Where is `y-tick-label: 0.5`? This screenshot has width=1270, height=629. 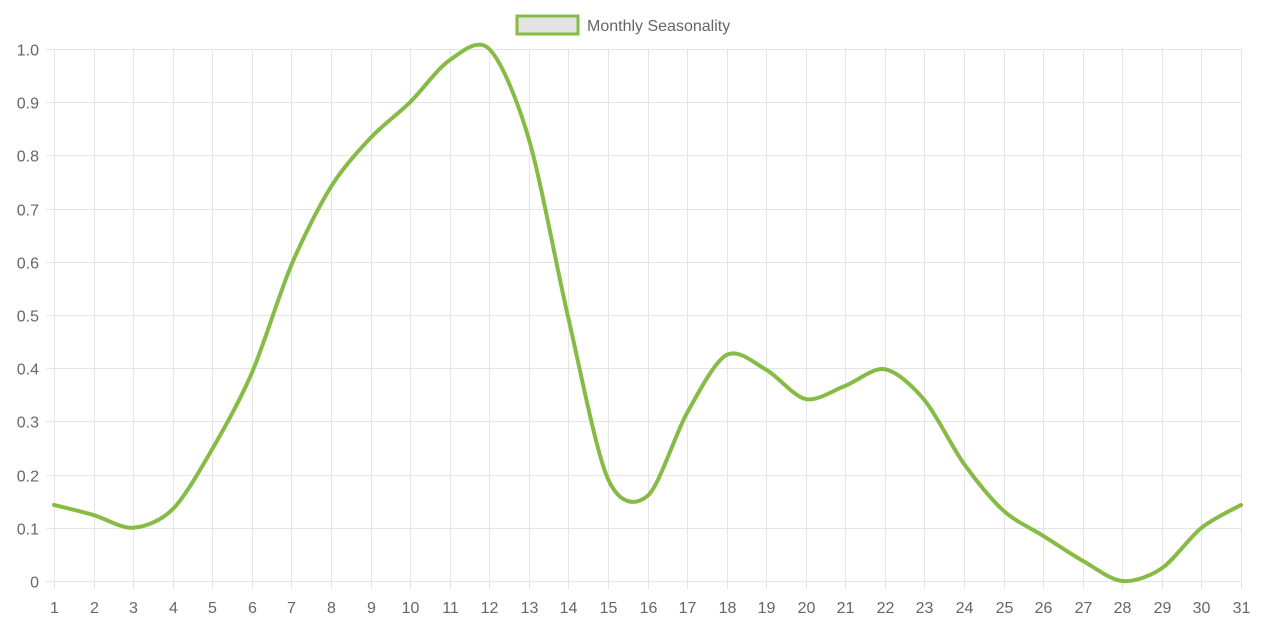 y-tick-label: 0.5 is located at coordinates (28, 317).